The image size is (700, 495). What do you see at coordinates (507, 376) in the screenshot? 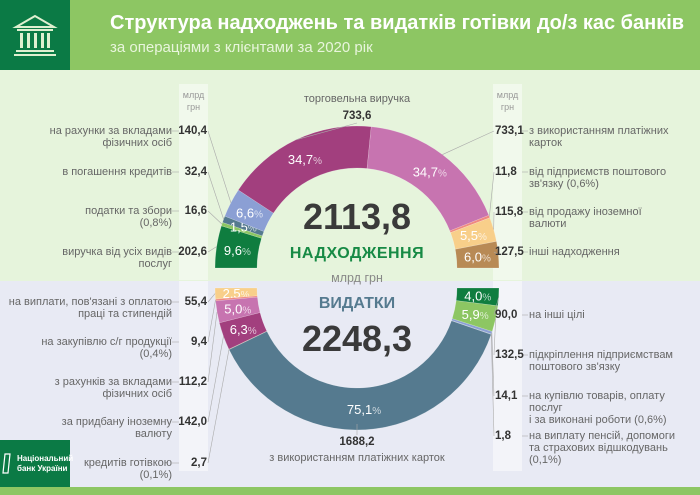
I see `right-value-column-bottom` at bounding box center [507, 376].